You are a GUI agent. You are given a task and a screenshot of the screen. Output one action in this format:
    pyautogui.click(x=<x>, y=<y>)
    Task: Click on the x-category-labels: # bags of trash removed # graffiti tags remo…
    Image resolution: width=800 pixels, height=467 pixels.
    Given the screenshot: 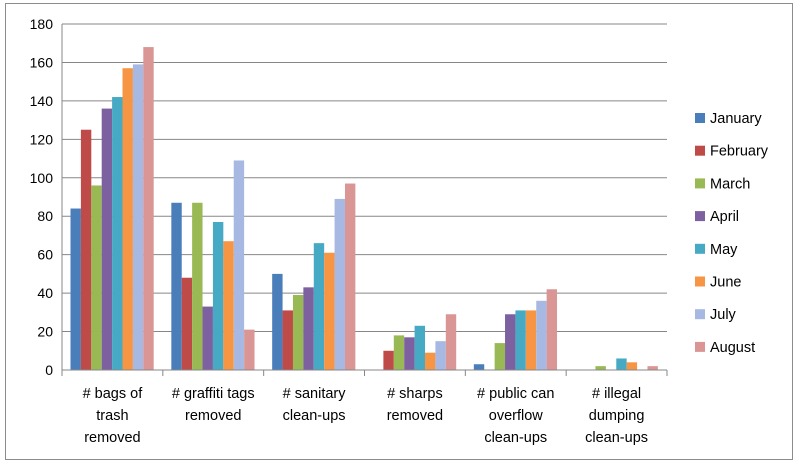 What is the action you would take?
    pyautogui.click(x=365, y=416)
    